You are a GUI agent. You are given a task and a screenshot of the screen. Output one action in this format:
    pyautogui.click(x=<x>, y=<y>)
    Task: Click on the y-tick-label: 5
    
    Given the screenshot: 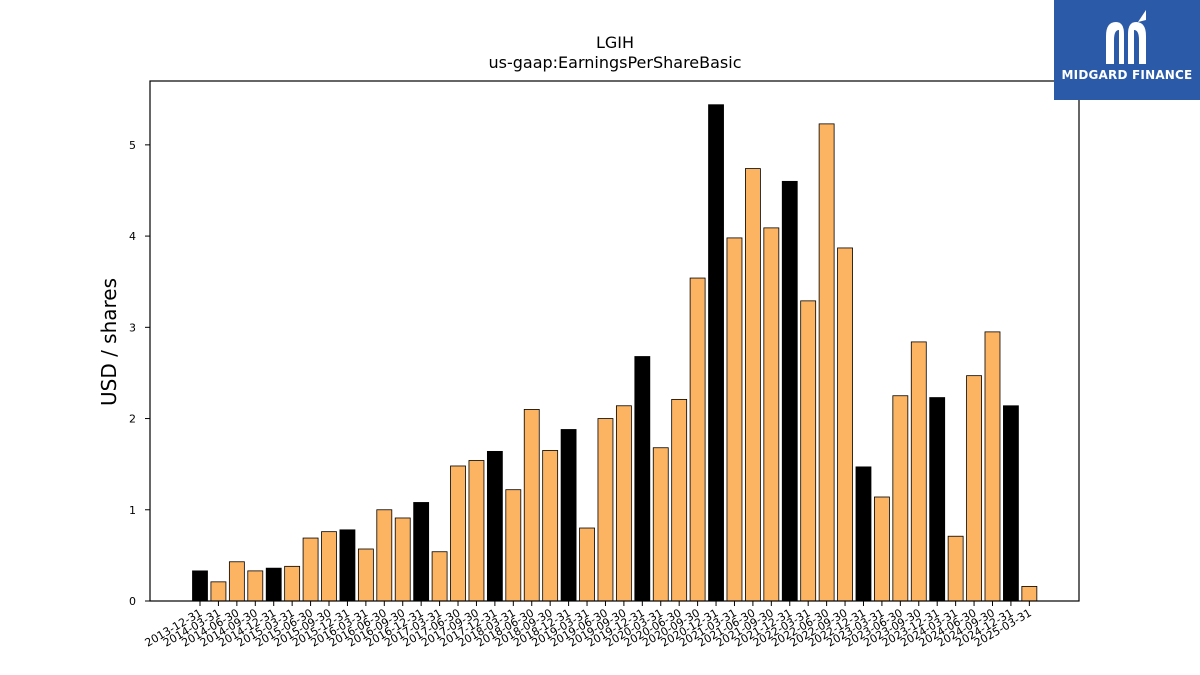 What is the action you would take?
    pyautogui.click(x=132, y=145)
    